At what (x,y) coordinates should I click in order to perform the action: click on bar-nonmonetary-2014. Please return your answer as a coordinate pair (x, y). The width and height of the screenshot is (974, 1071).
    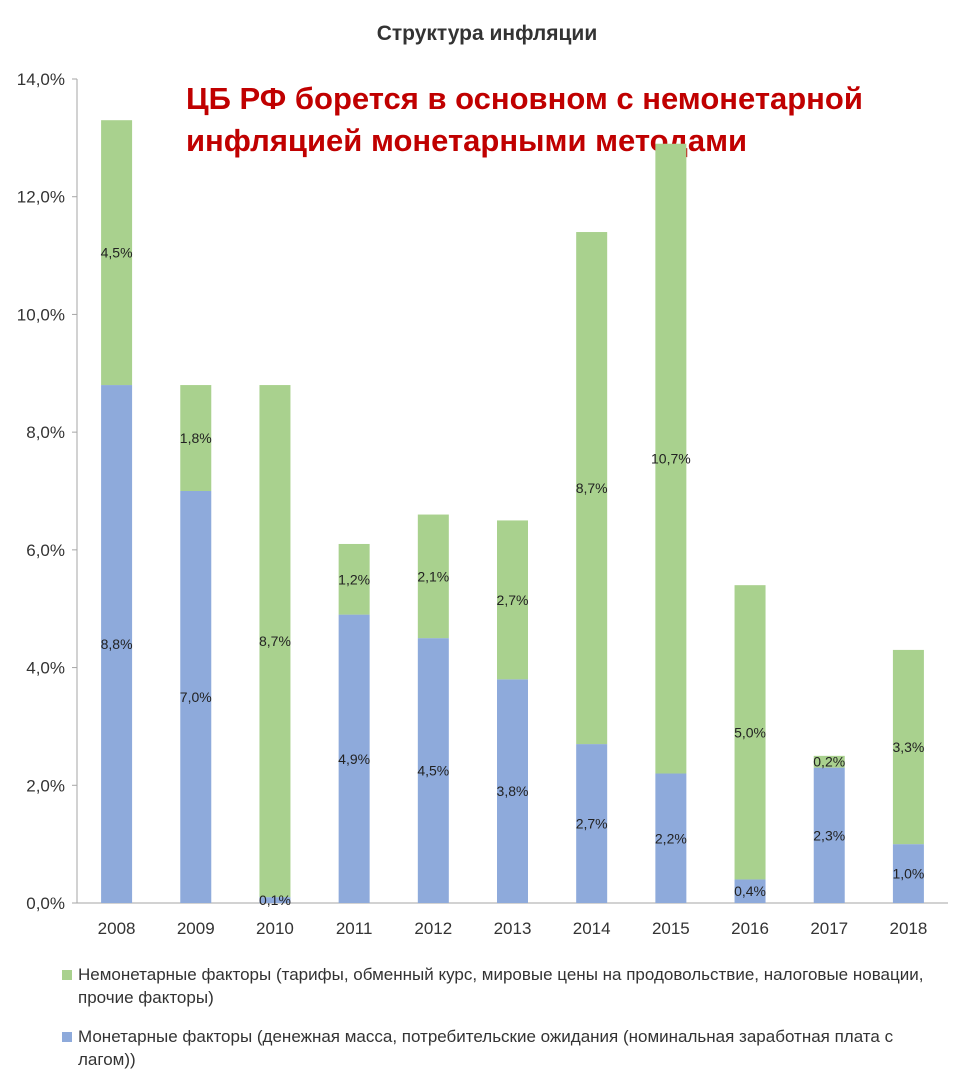
    Looking at the image, I should click on (592, 488).